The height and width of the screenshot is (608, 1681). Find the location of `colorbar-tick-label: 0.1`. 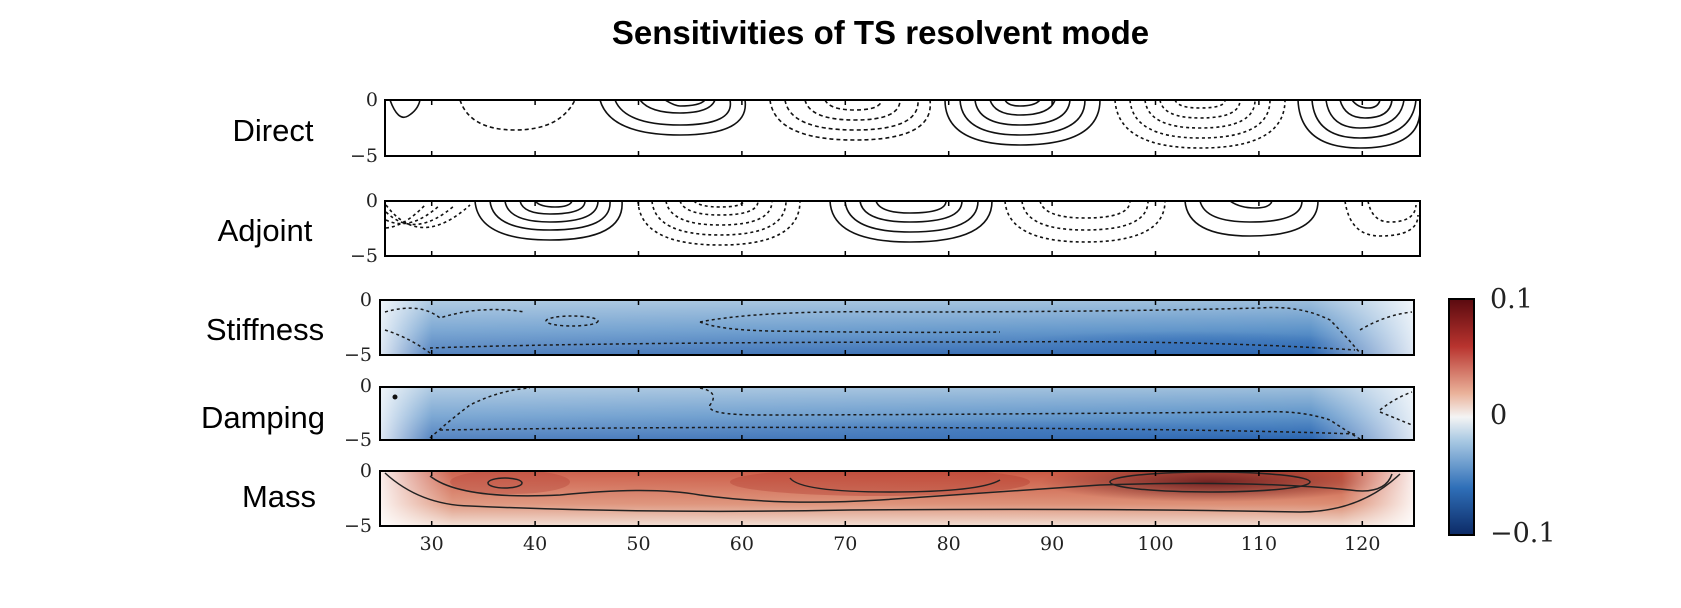

colorbar-tick-label: 0.1 is located at coordinates (1511, 299).